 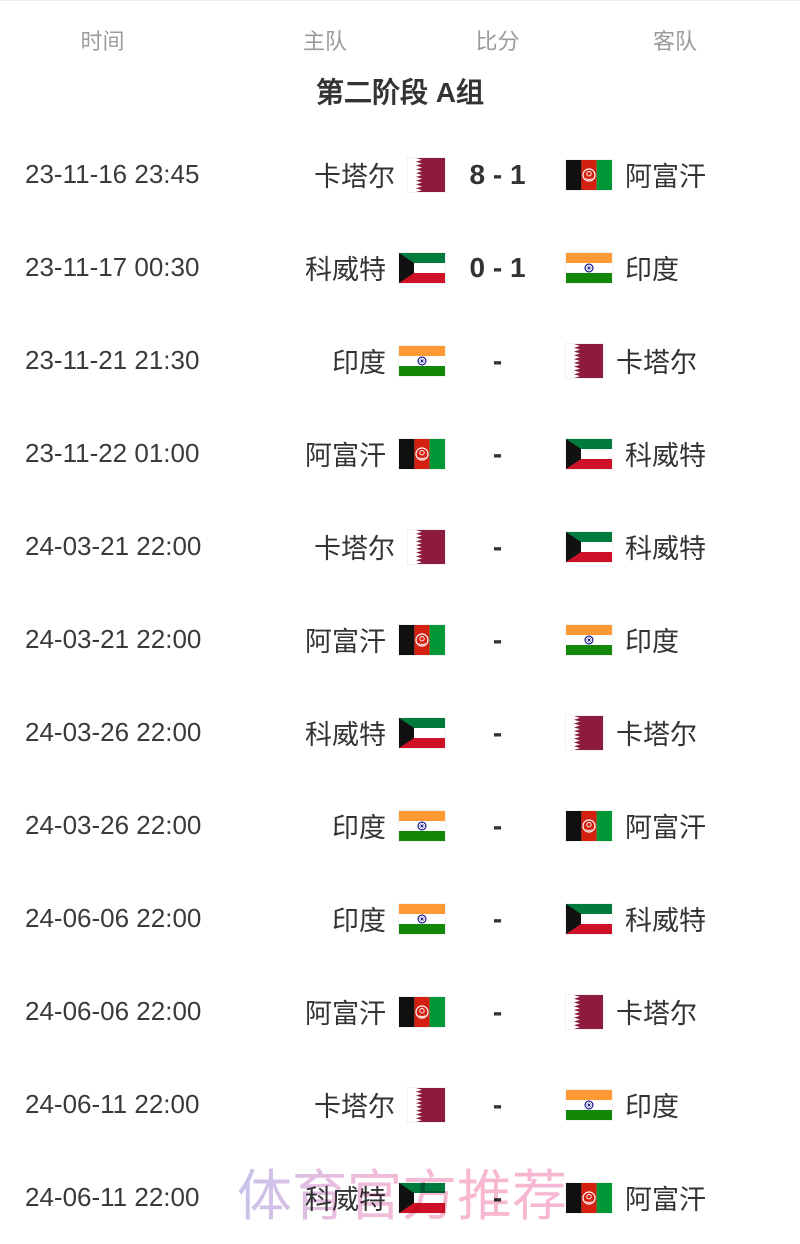 I want to click on match-row: 23-11-21 21:30 印度 - 卡塔尔, so click(x=400, y=360).